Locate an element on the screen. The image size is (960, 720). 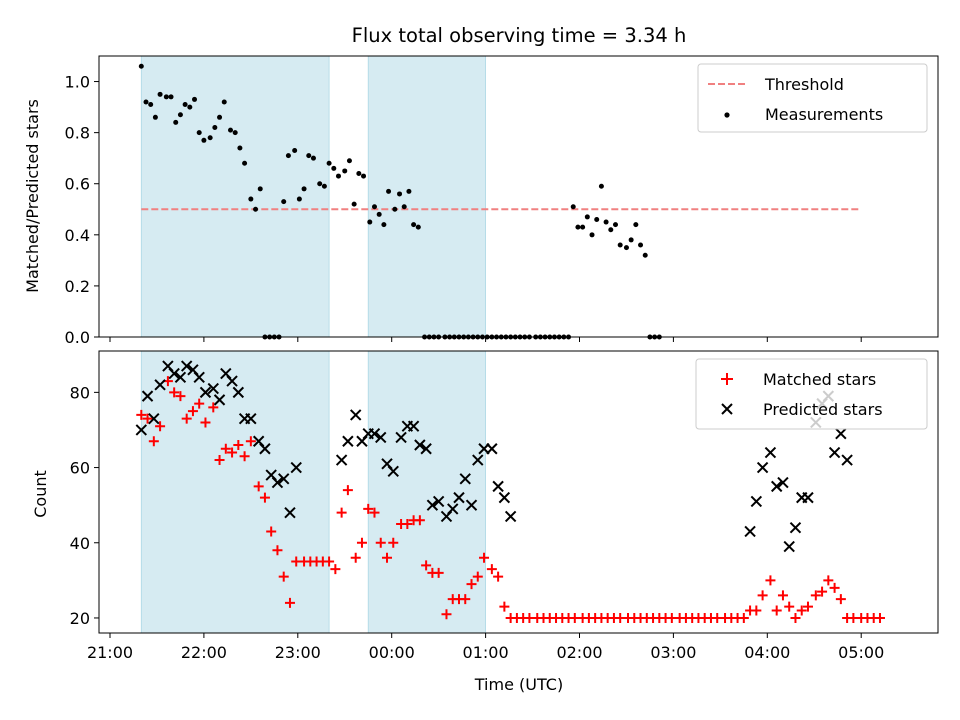
chart-title: Flux total observing time = 3.34 h is located at coordinates (519, 35).